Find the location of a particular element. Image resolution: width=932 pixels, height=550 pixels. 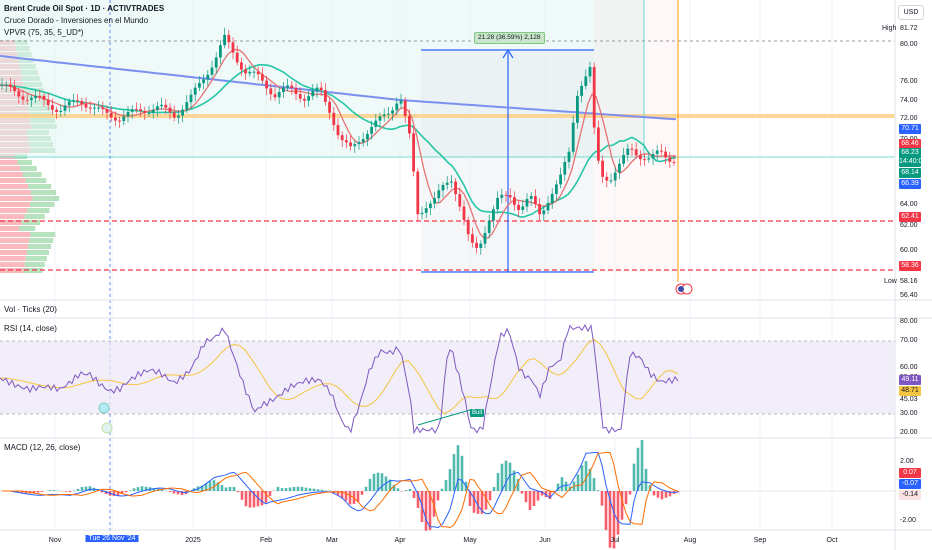

price-tag: 68.46 is located at coordinates (910, 144).